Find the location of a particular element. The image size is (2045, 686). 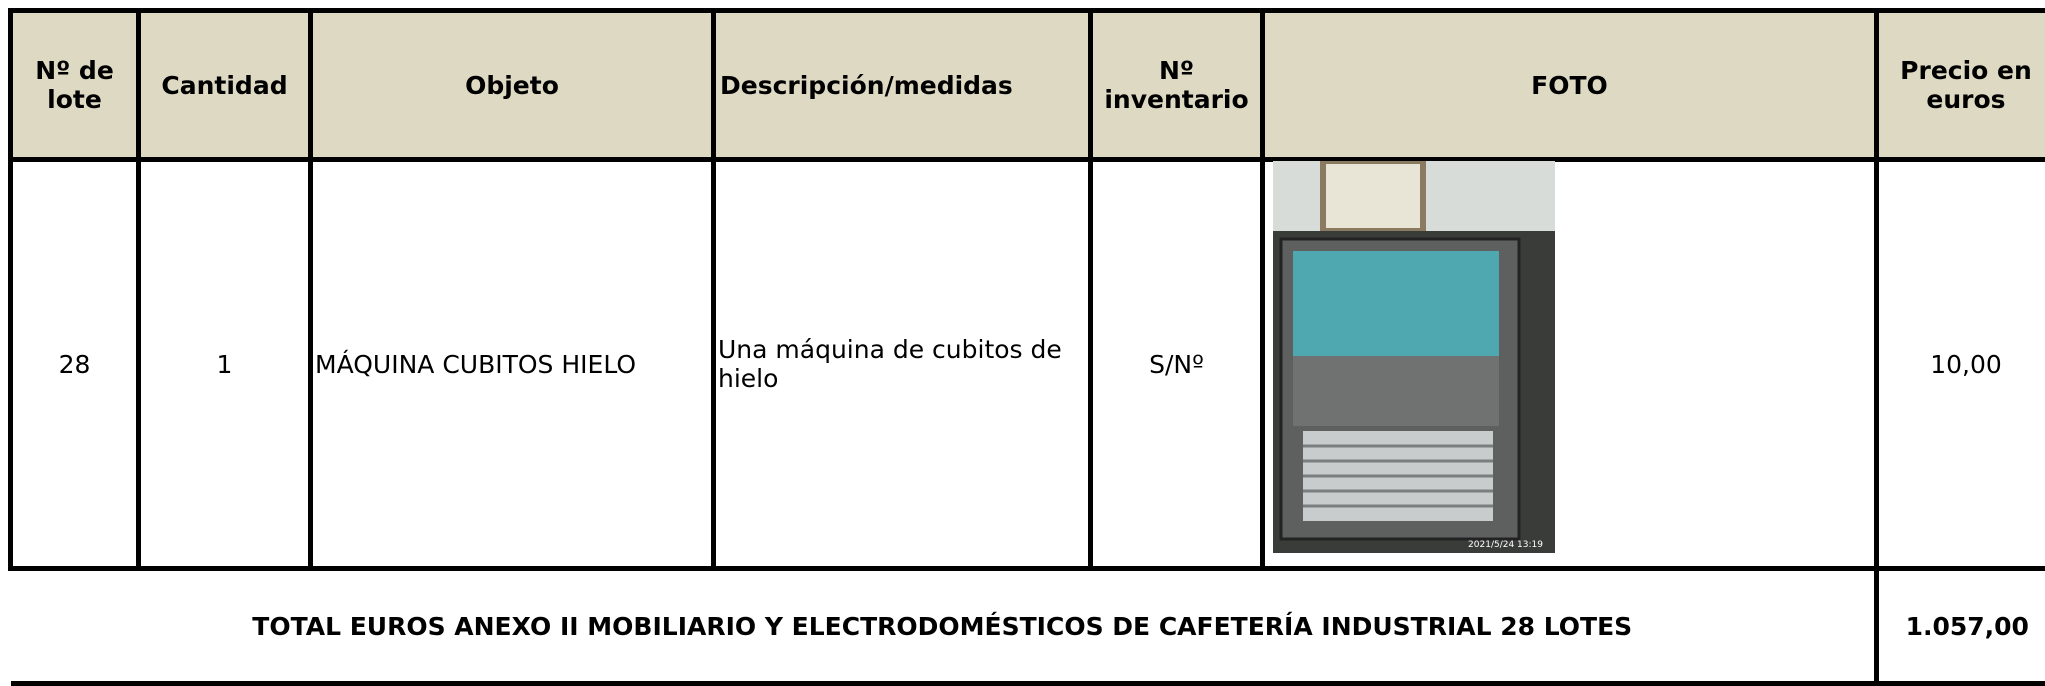

header-cell: Nº inventario is located at coordinates (1177, 85).